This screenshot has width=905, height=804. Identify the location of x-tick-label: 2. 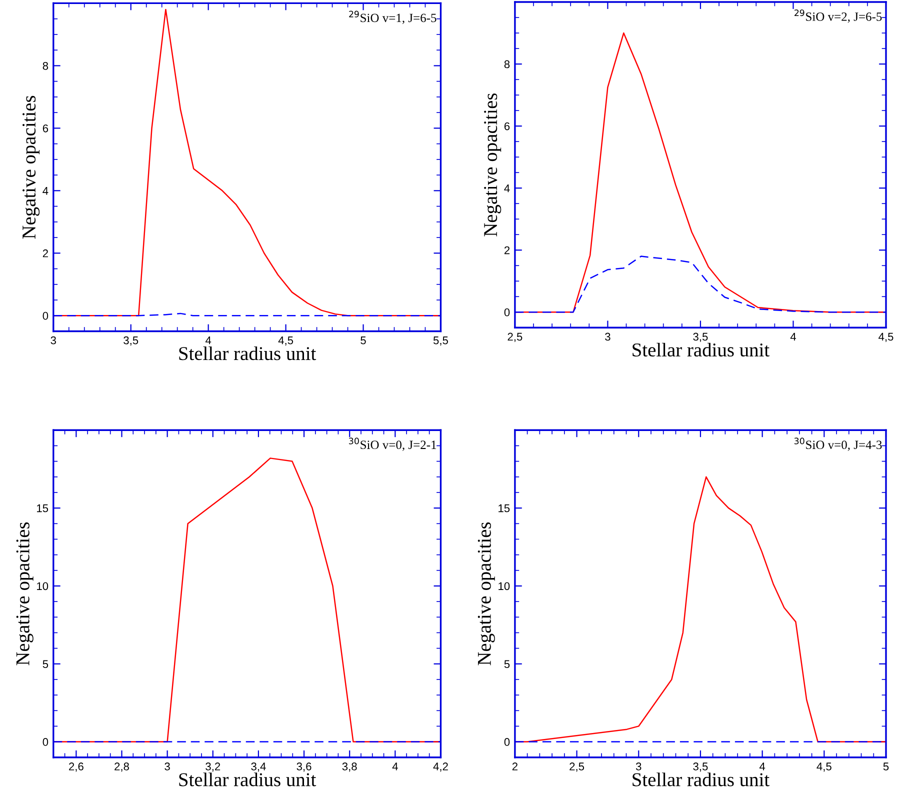
(515, 766).